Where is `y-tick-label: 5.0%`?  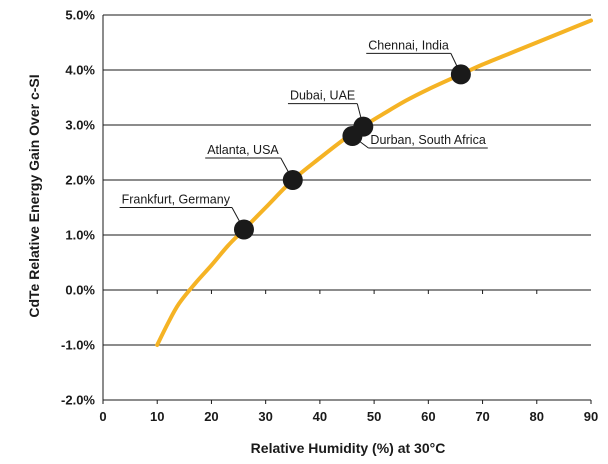 y-tick-label: 5.0% is located at coordinates (80, 15).